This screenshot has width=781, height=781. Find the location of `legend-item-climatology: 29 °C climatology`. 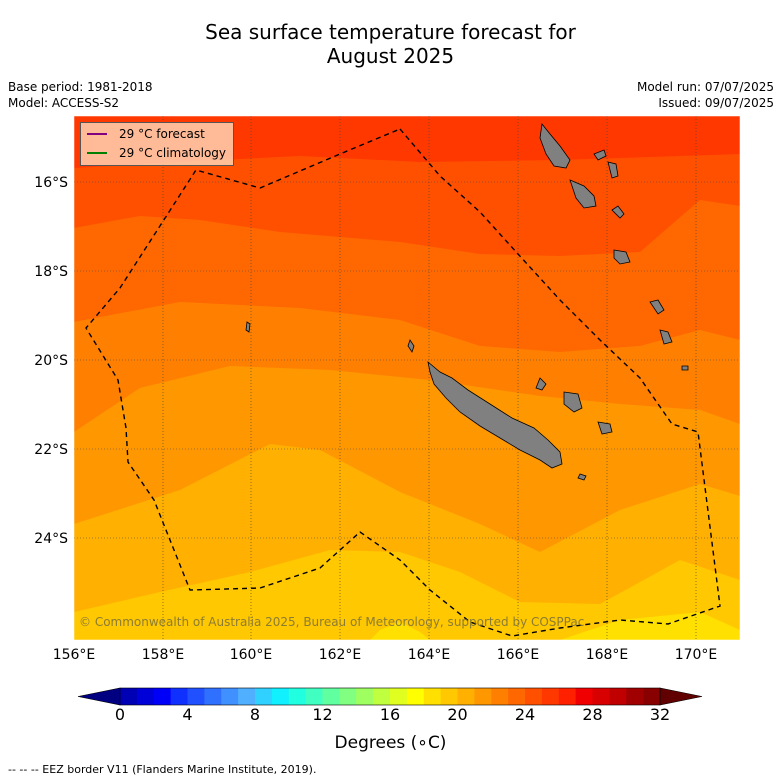

legend-item-climatology: 29 °C climatology is located at coordinates (156, 153).